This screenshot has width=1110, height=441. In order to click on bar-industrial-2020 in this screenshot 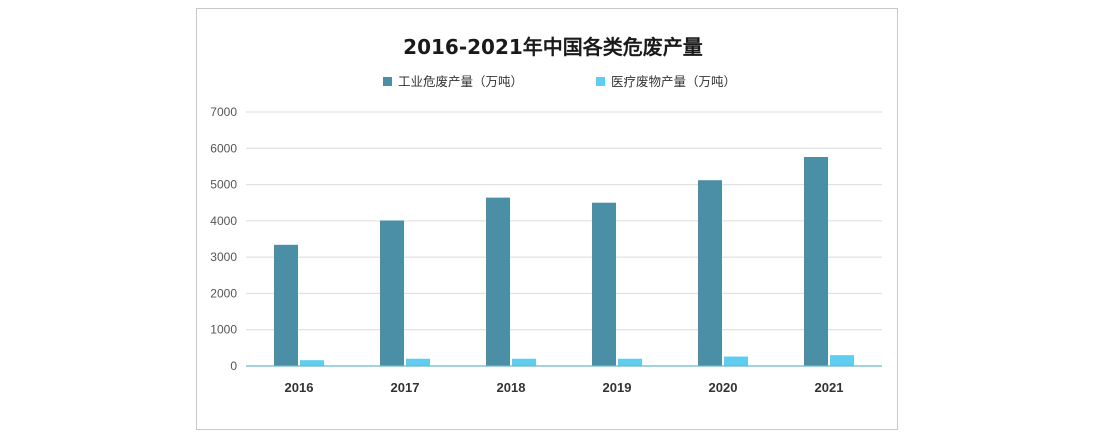, I will do `click(710, 273)`.